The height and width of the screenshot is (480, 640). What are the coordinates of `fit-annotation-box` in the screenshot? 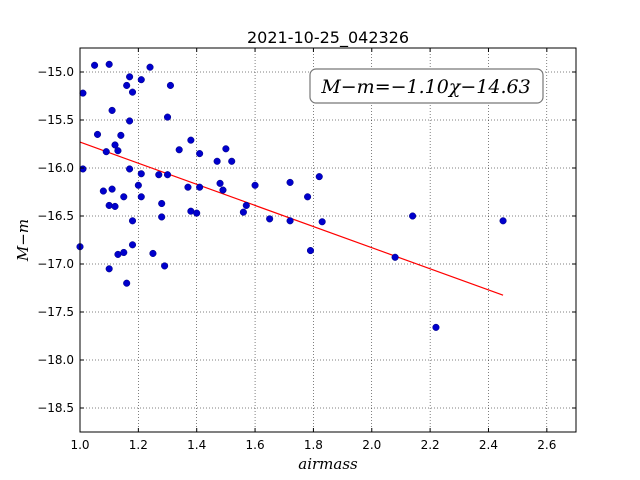 It's located at (426, 86).